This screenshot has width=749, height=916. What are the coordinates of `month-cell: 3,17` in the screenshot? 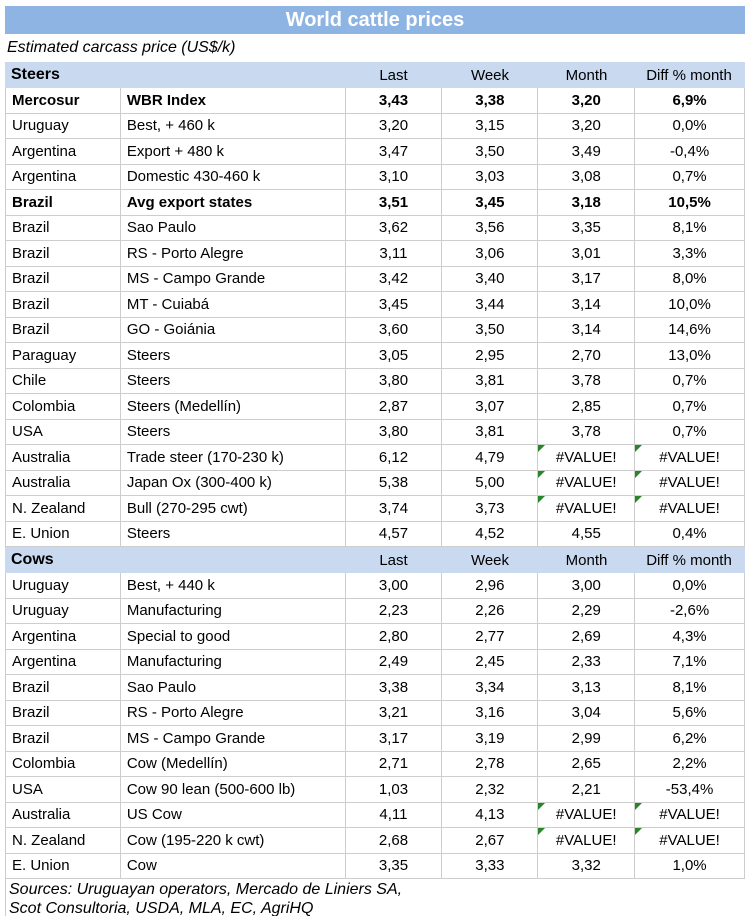 It's located at (587, 278).